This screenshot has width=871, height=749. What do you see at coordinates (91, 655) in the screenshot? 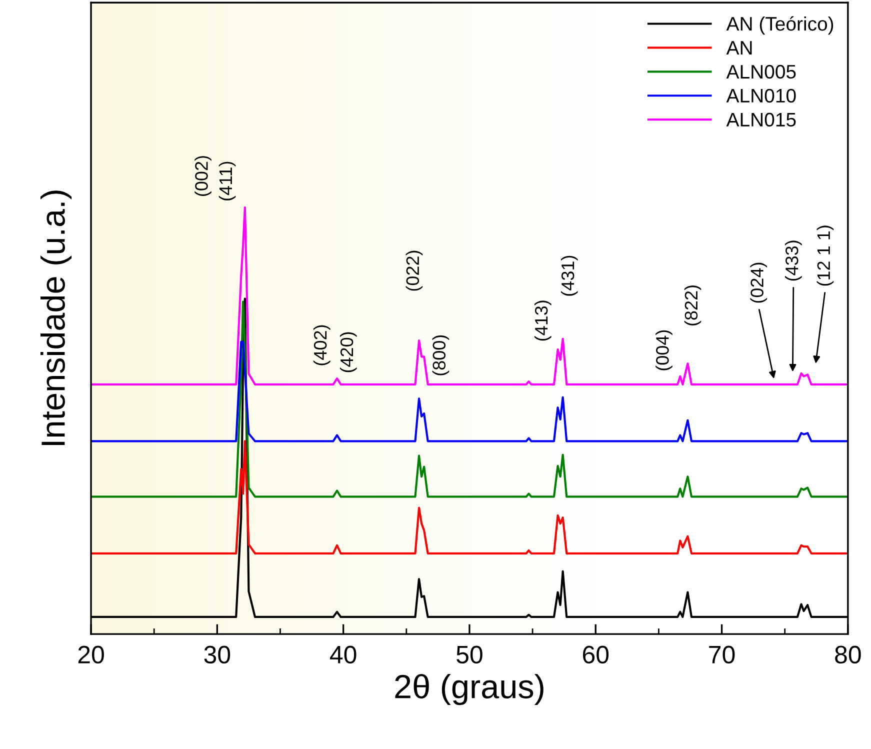
I see `x-tick-label: 20` at bounding box center [91, 655].